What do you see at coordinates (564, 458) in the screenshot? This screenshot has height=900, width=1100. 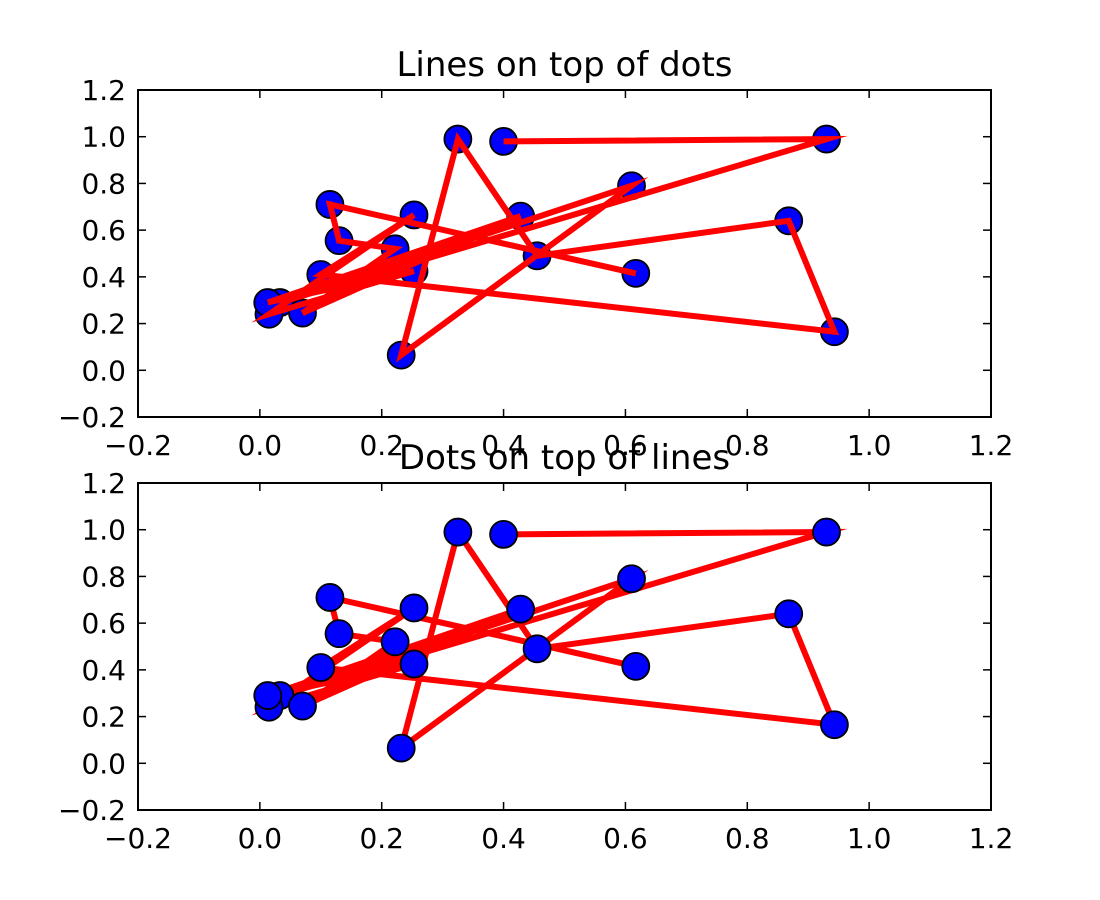 I see `chart-title: Dots on top of lines` at bounding box center [564, 458].